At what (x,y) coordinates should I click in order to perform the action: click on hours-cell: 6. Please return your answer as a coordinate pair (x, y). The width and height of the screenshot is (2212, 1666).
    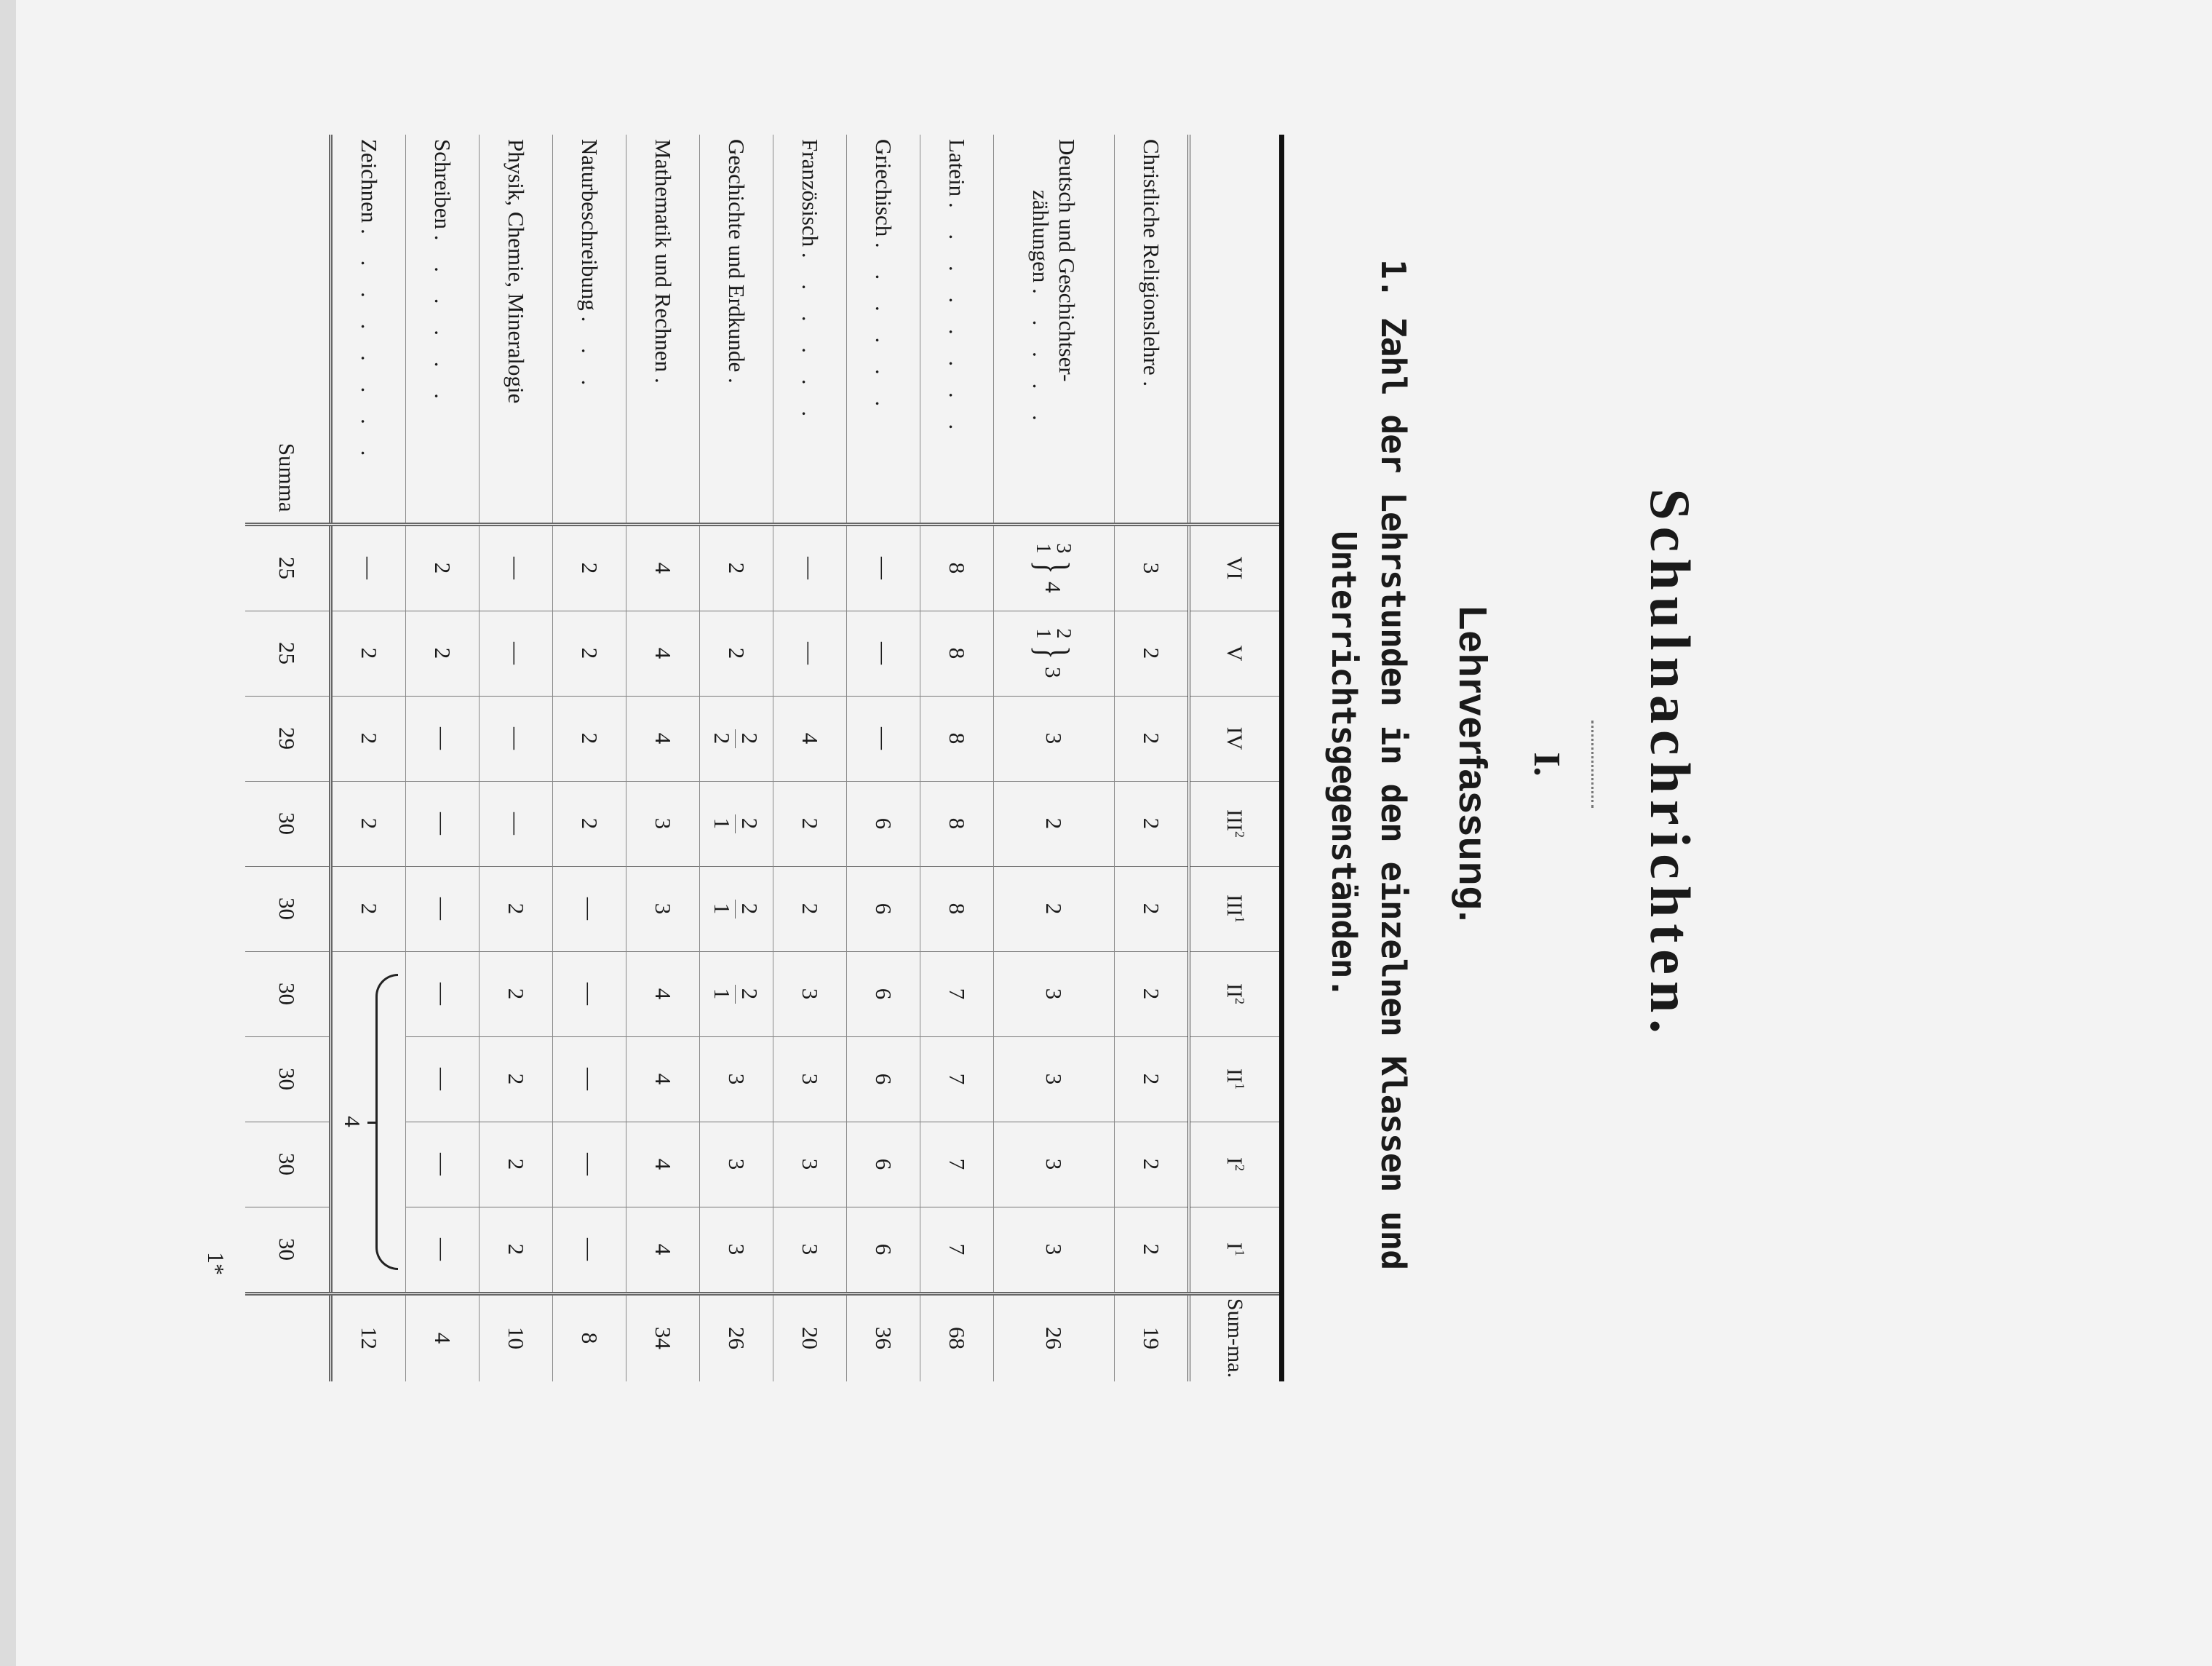
    Looking at the image, I should click on (883, 1250).